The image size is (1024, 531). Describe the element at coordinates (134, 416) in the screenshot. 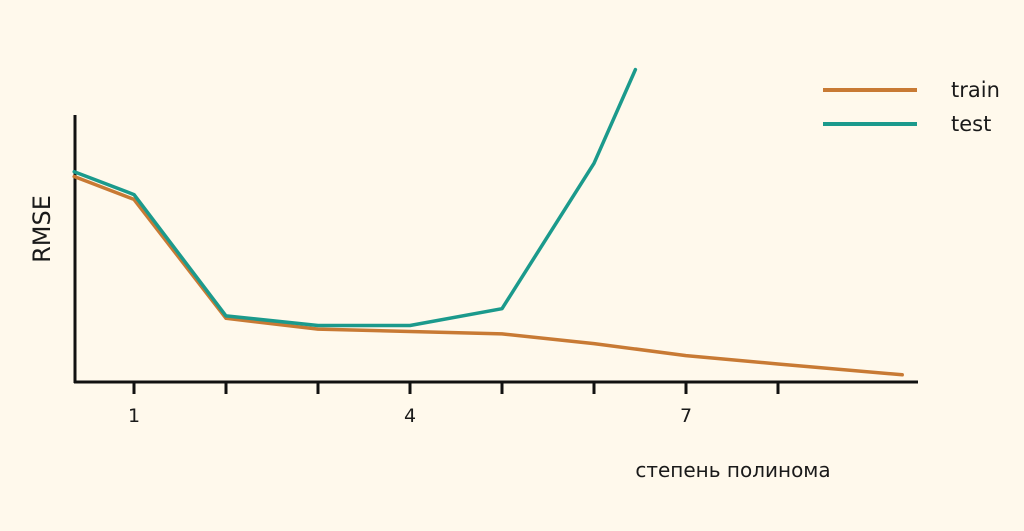

I see `x-tick-label-1: 1` at that location.